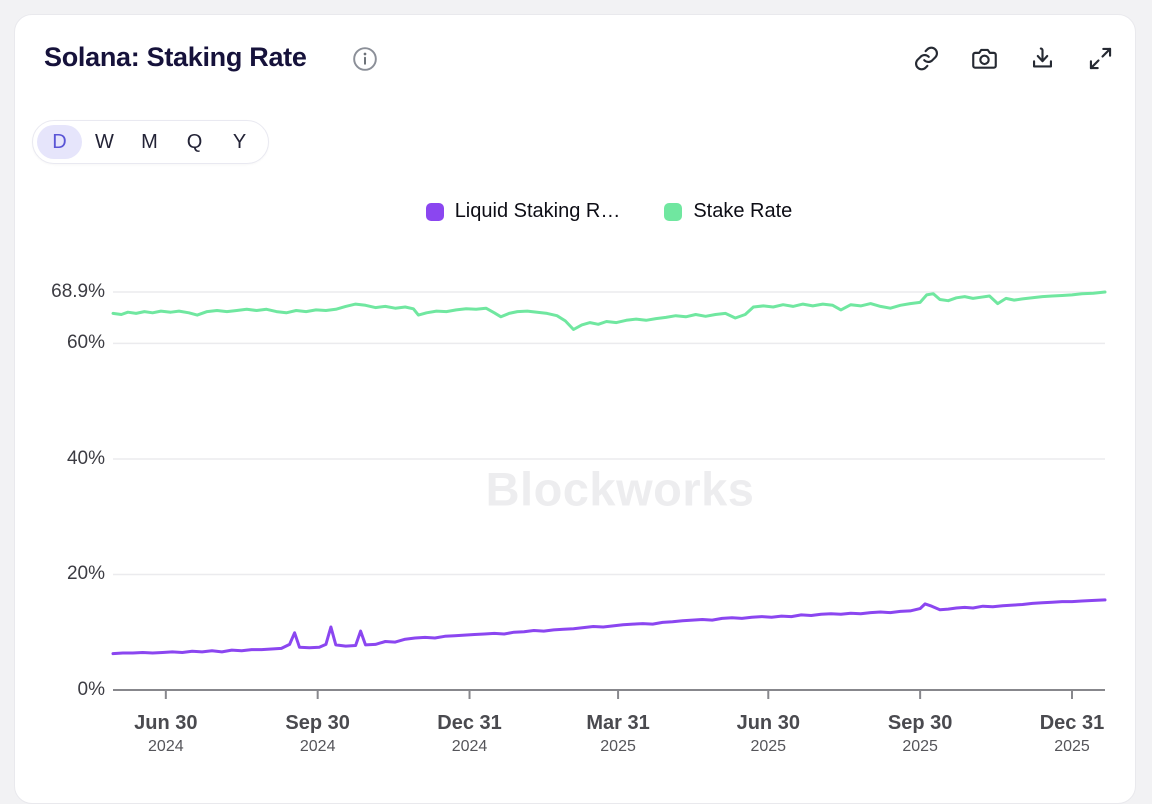  I want to click on range-option-yearly: Y, so click(239, 141).